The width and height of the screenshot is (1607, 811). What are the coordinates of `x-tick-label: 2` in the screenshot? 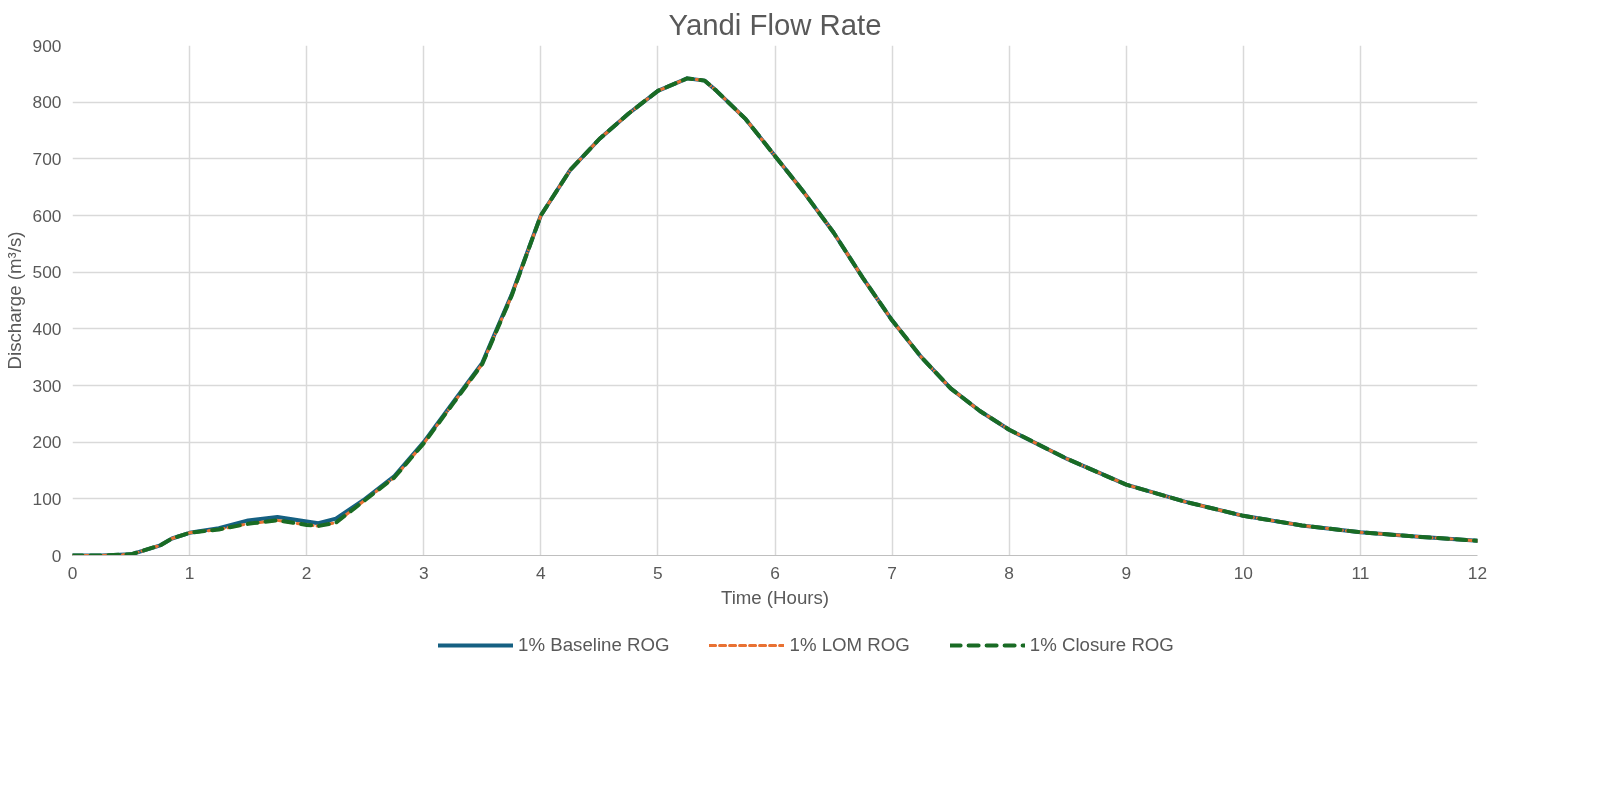 It's located at (306, 572).